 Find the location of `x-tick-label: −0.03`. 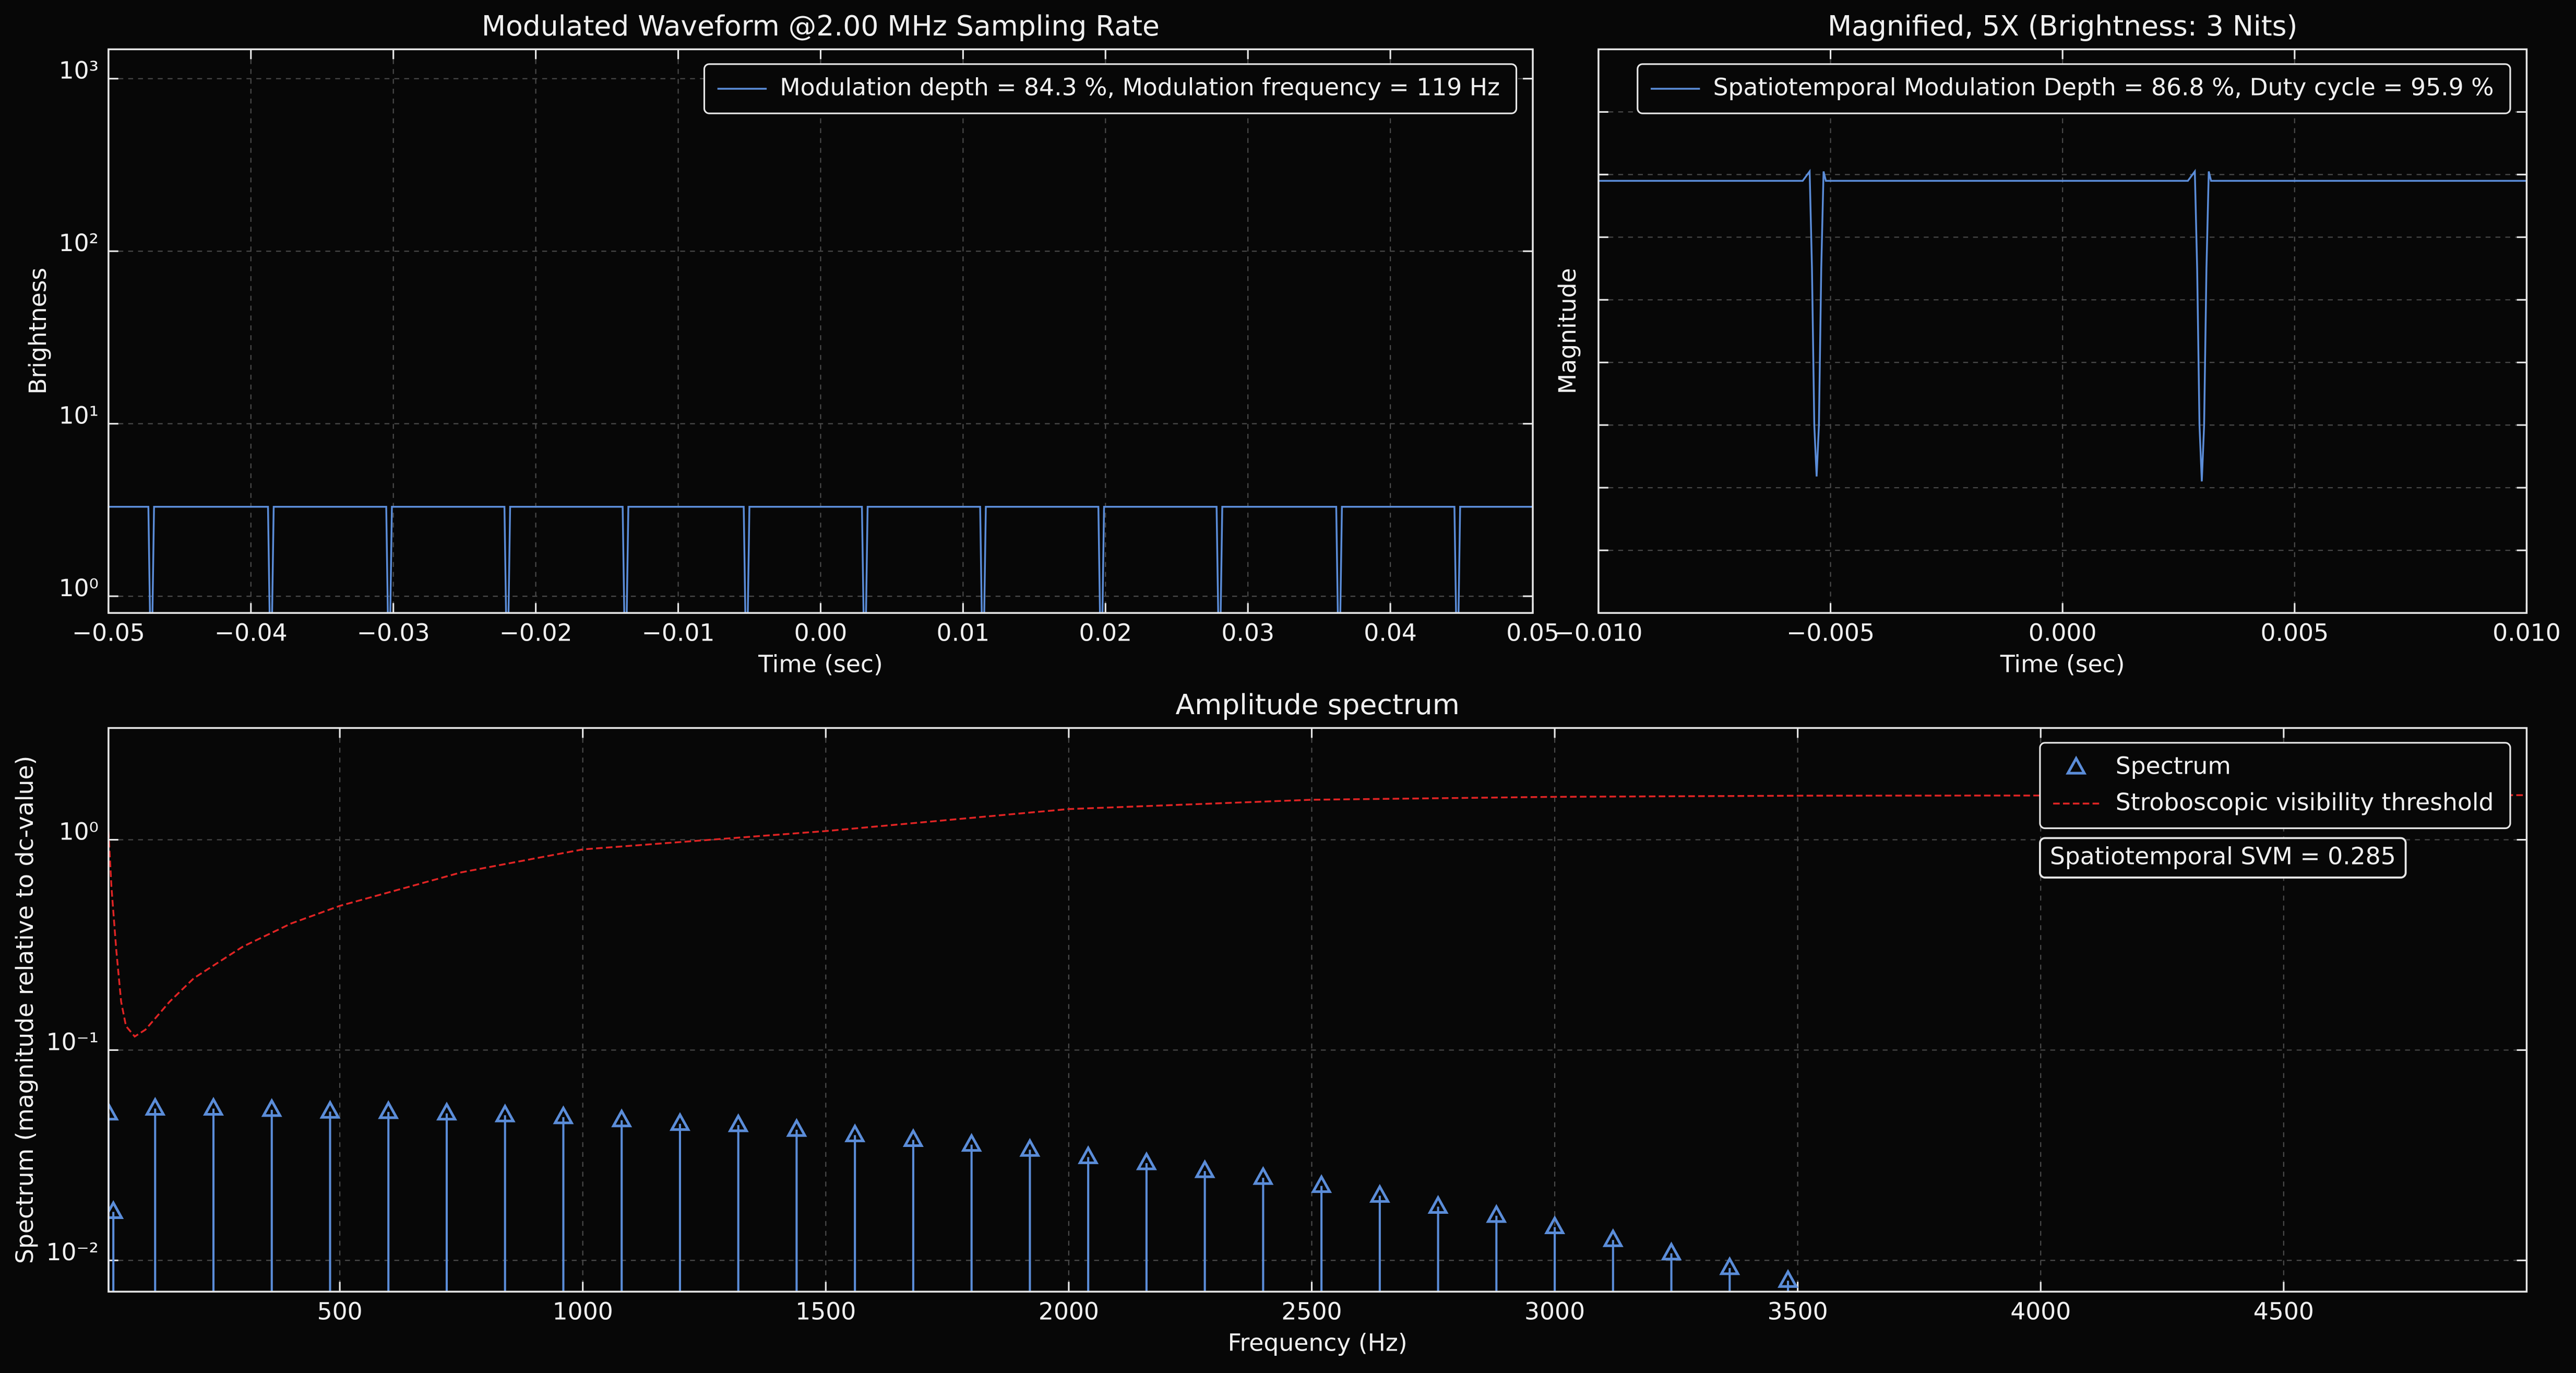

x-tick-label: −0.03 is located at coordinates (394, 633).